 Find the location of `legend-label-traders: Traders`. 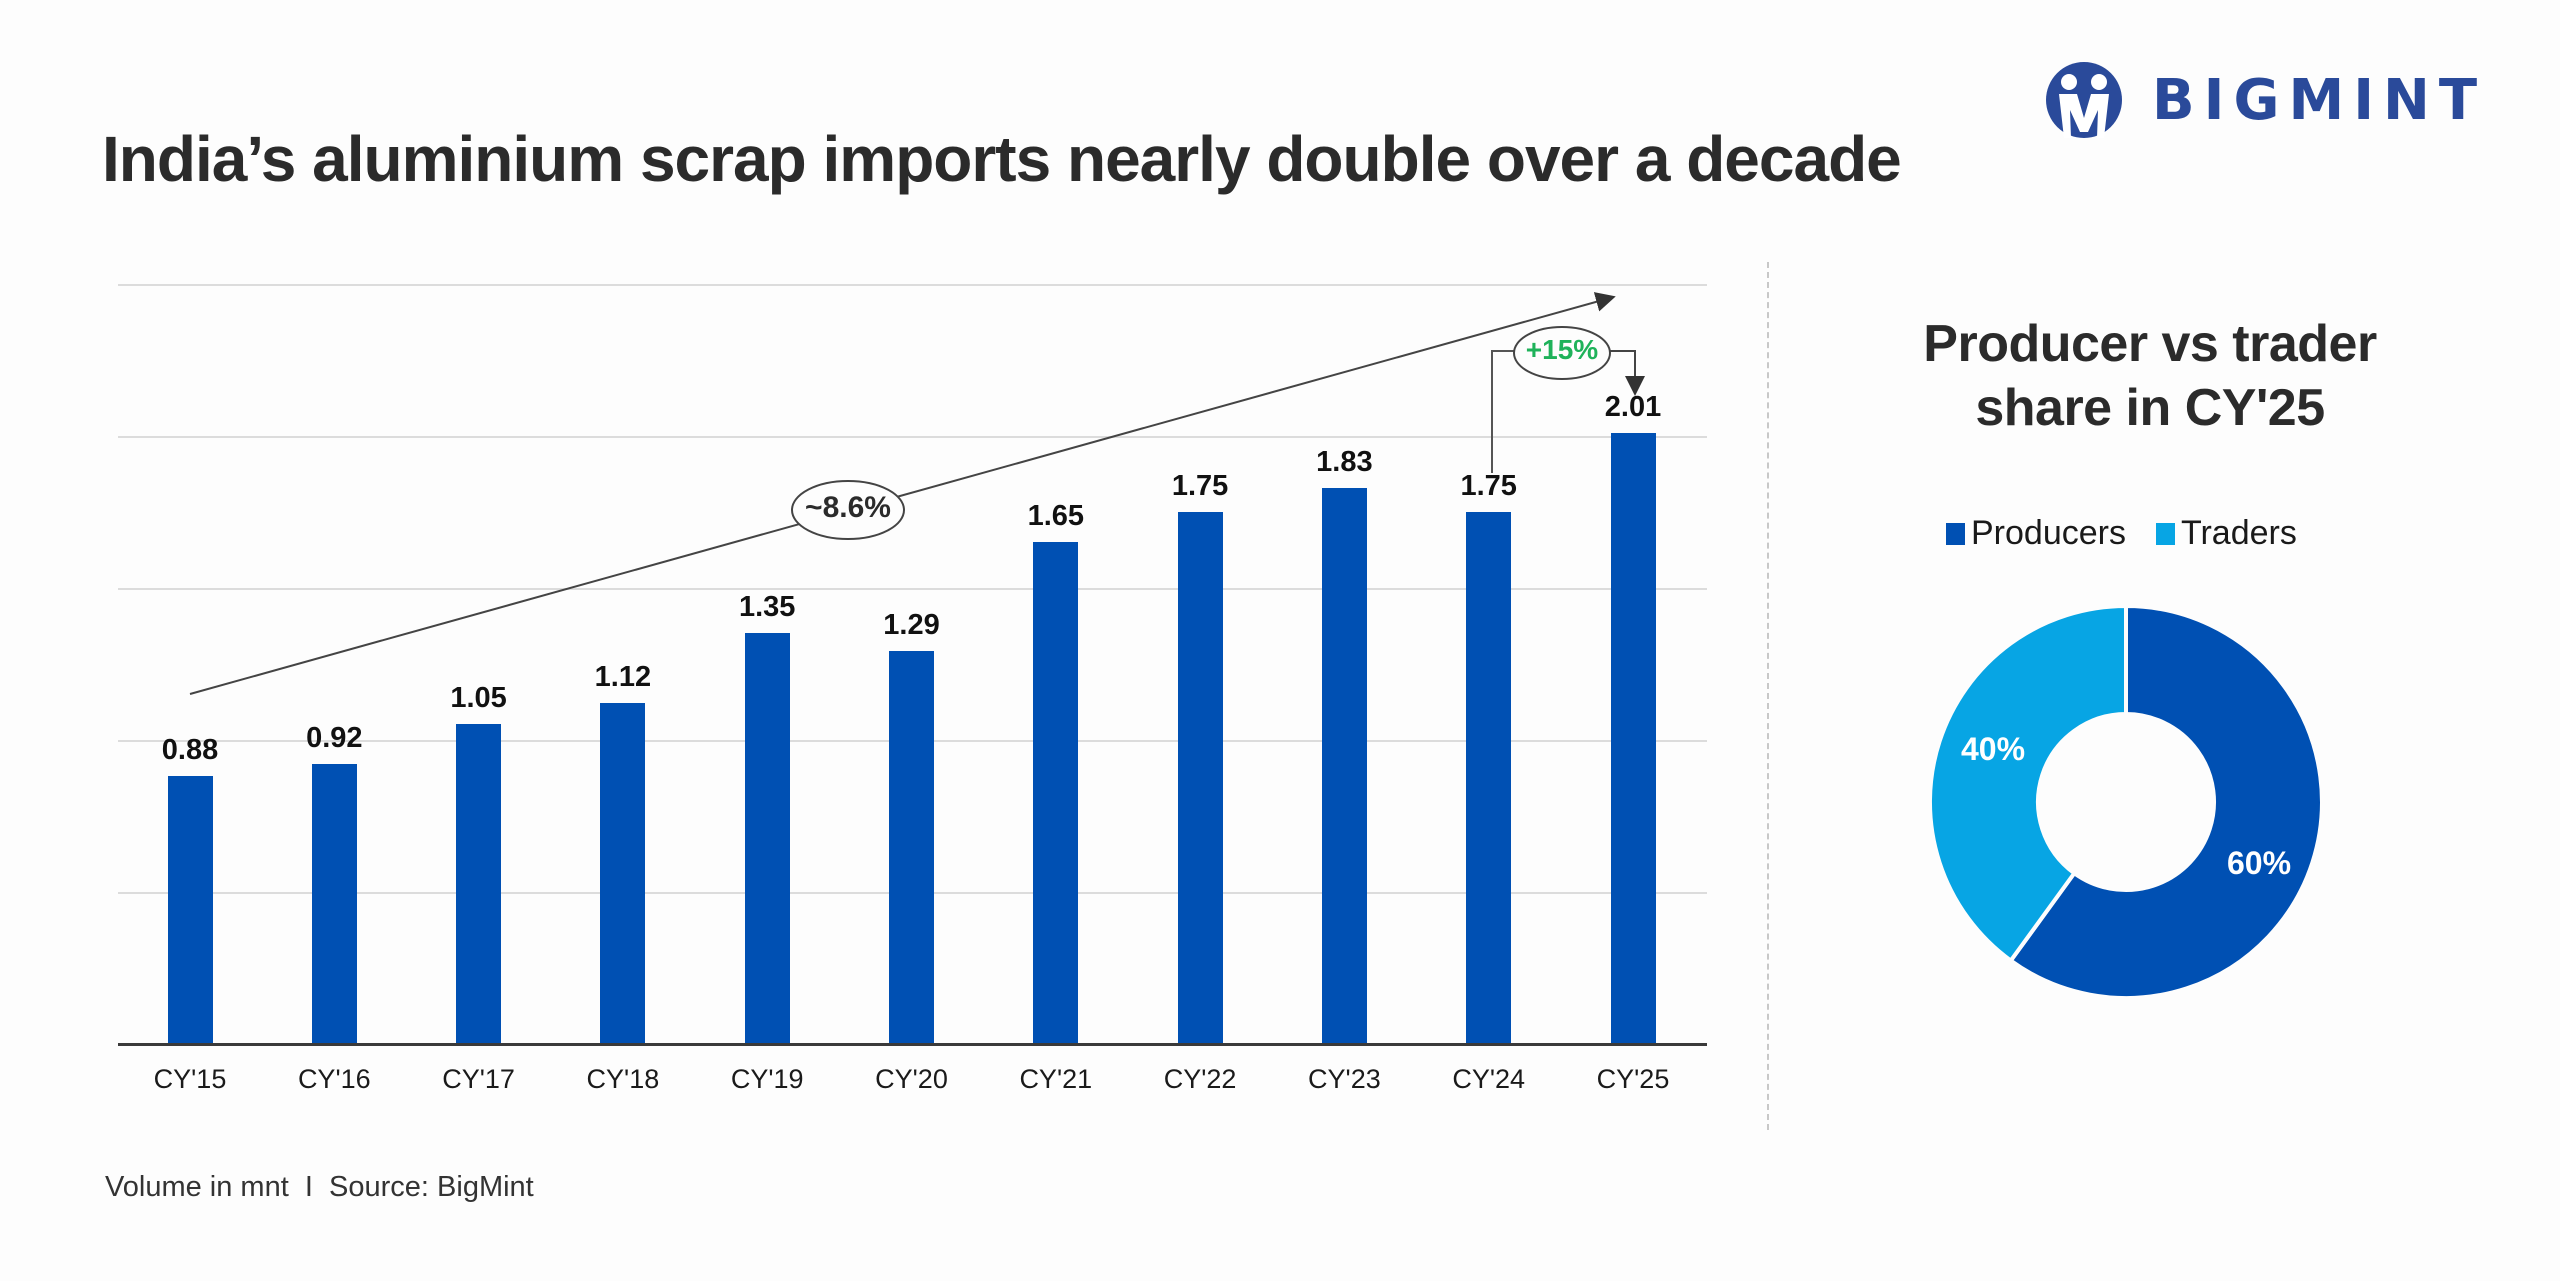

legend-label-traders: Traders is located at coordinates (2238, 533).